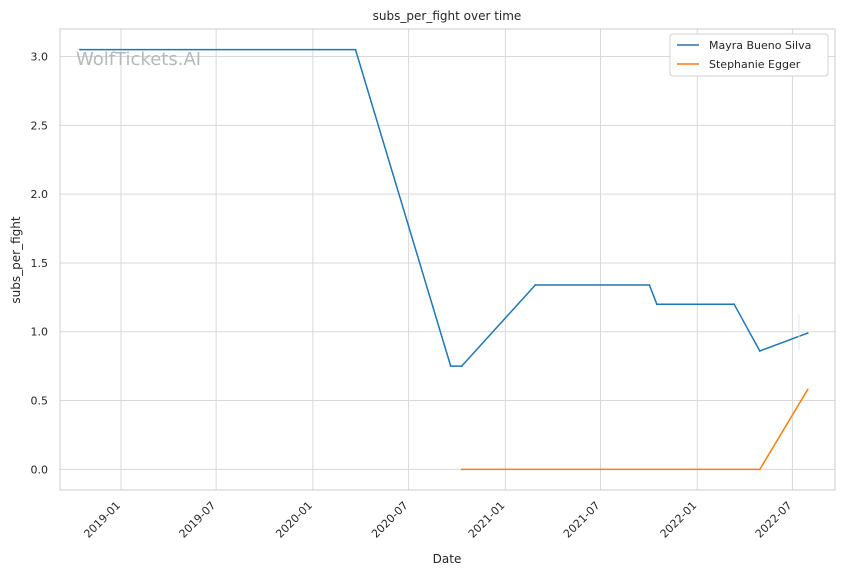  I want to click on legend-label-stephanie-egger: Stephanie Egger, so click(755, 64).